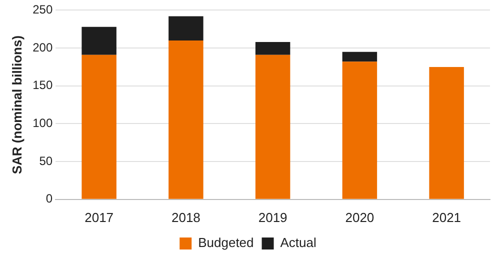 The height and width of the screenshot is (260, 500). Describe the element at coordinates (226, 242) in the screenshot. I see `legend-label: Budgeted` at that location.